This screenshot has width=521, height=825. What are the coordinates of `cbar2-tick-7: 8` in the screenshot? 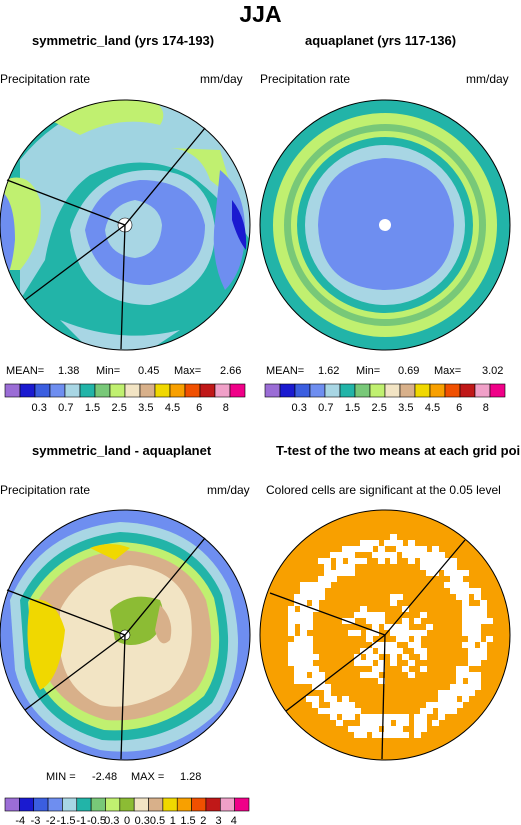 It's located at (486, 408).